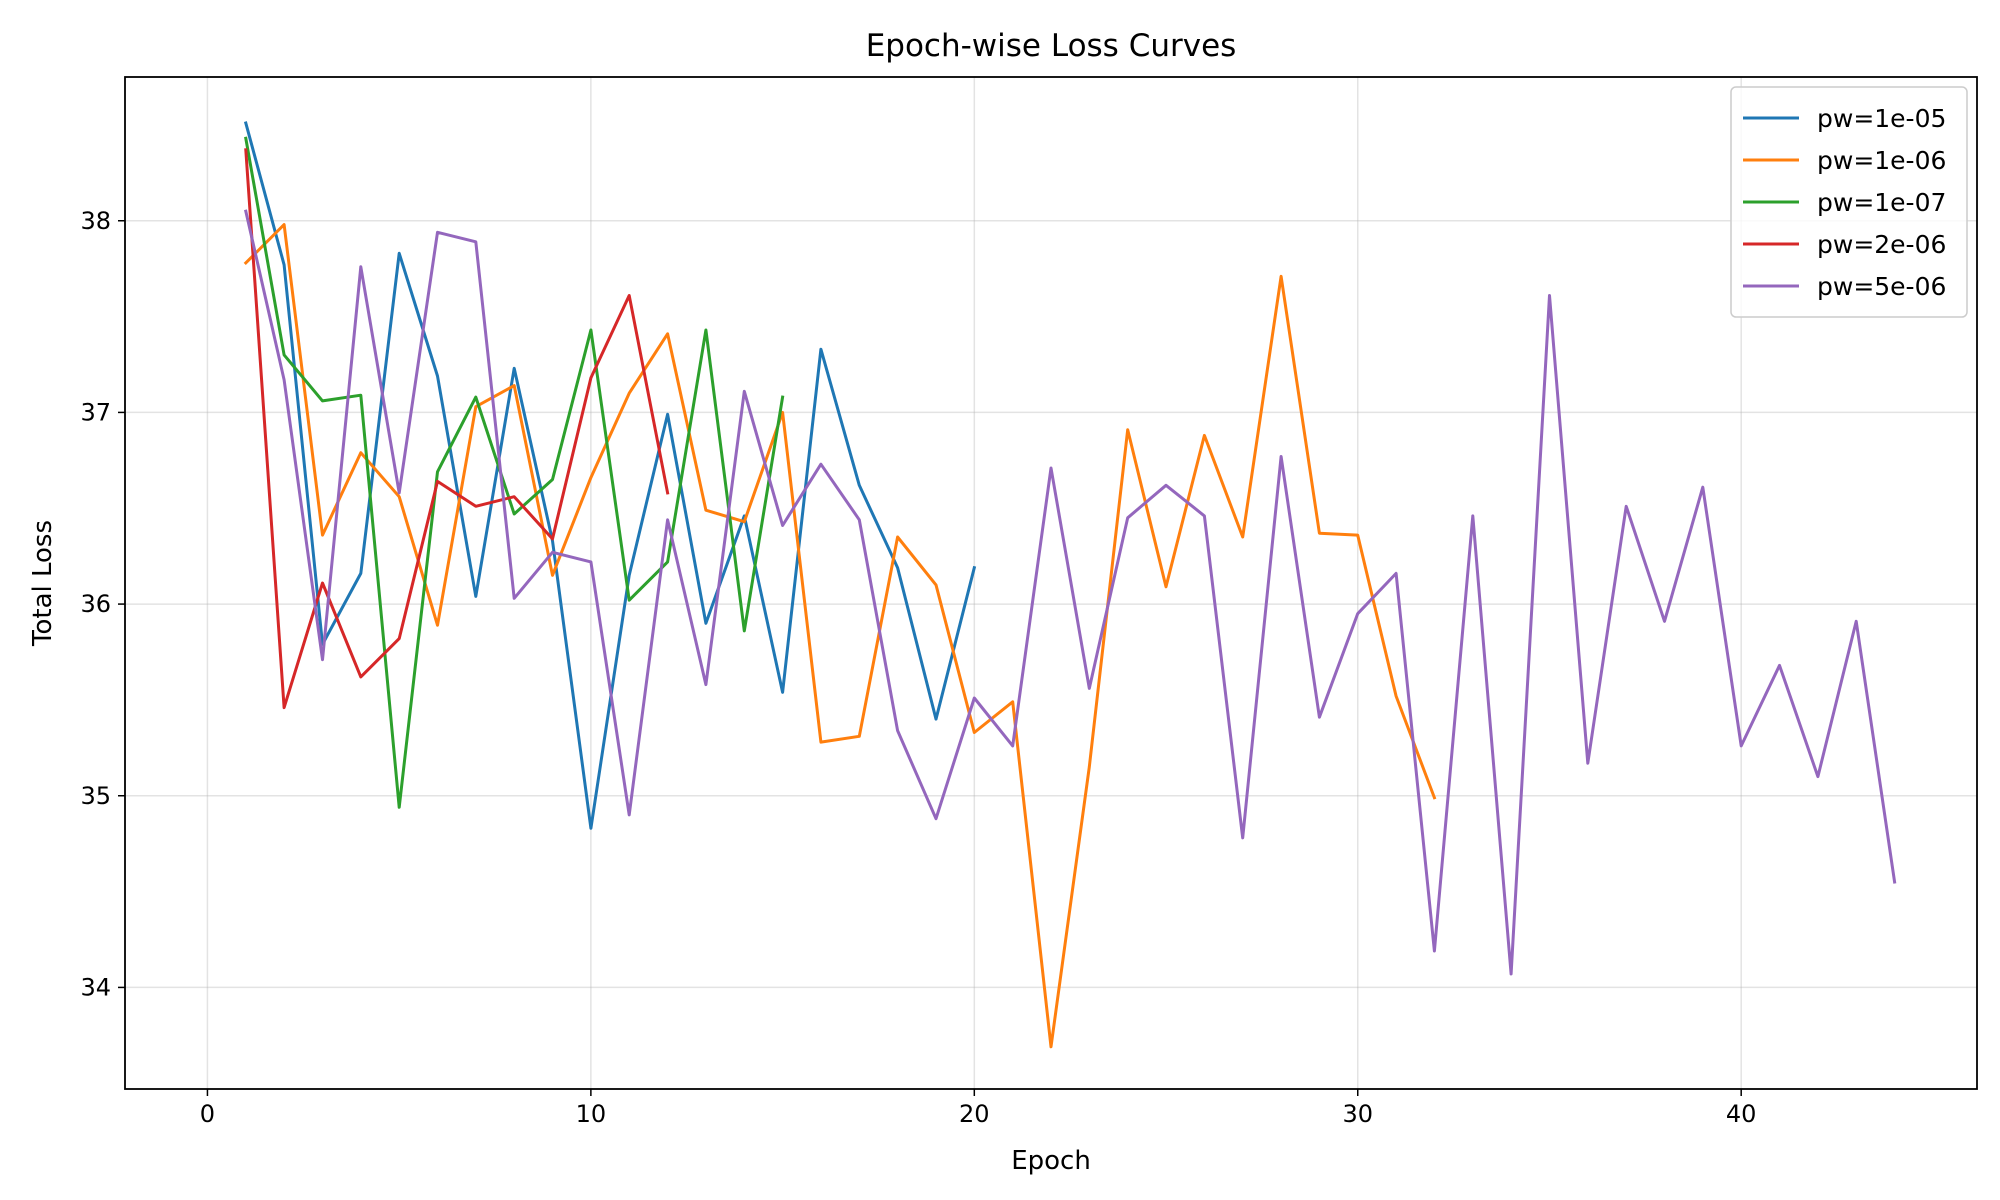  What do you see at coordinates (95, 412) in the screenshot?
I see `y-tick-label: 37` at bounding box center [95, 412].